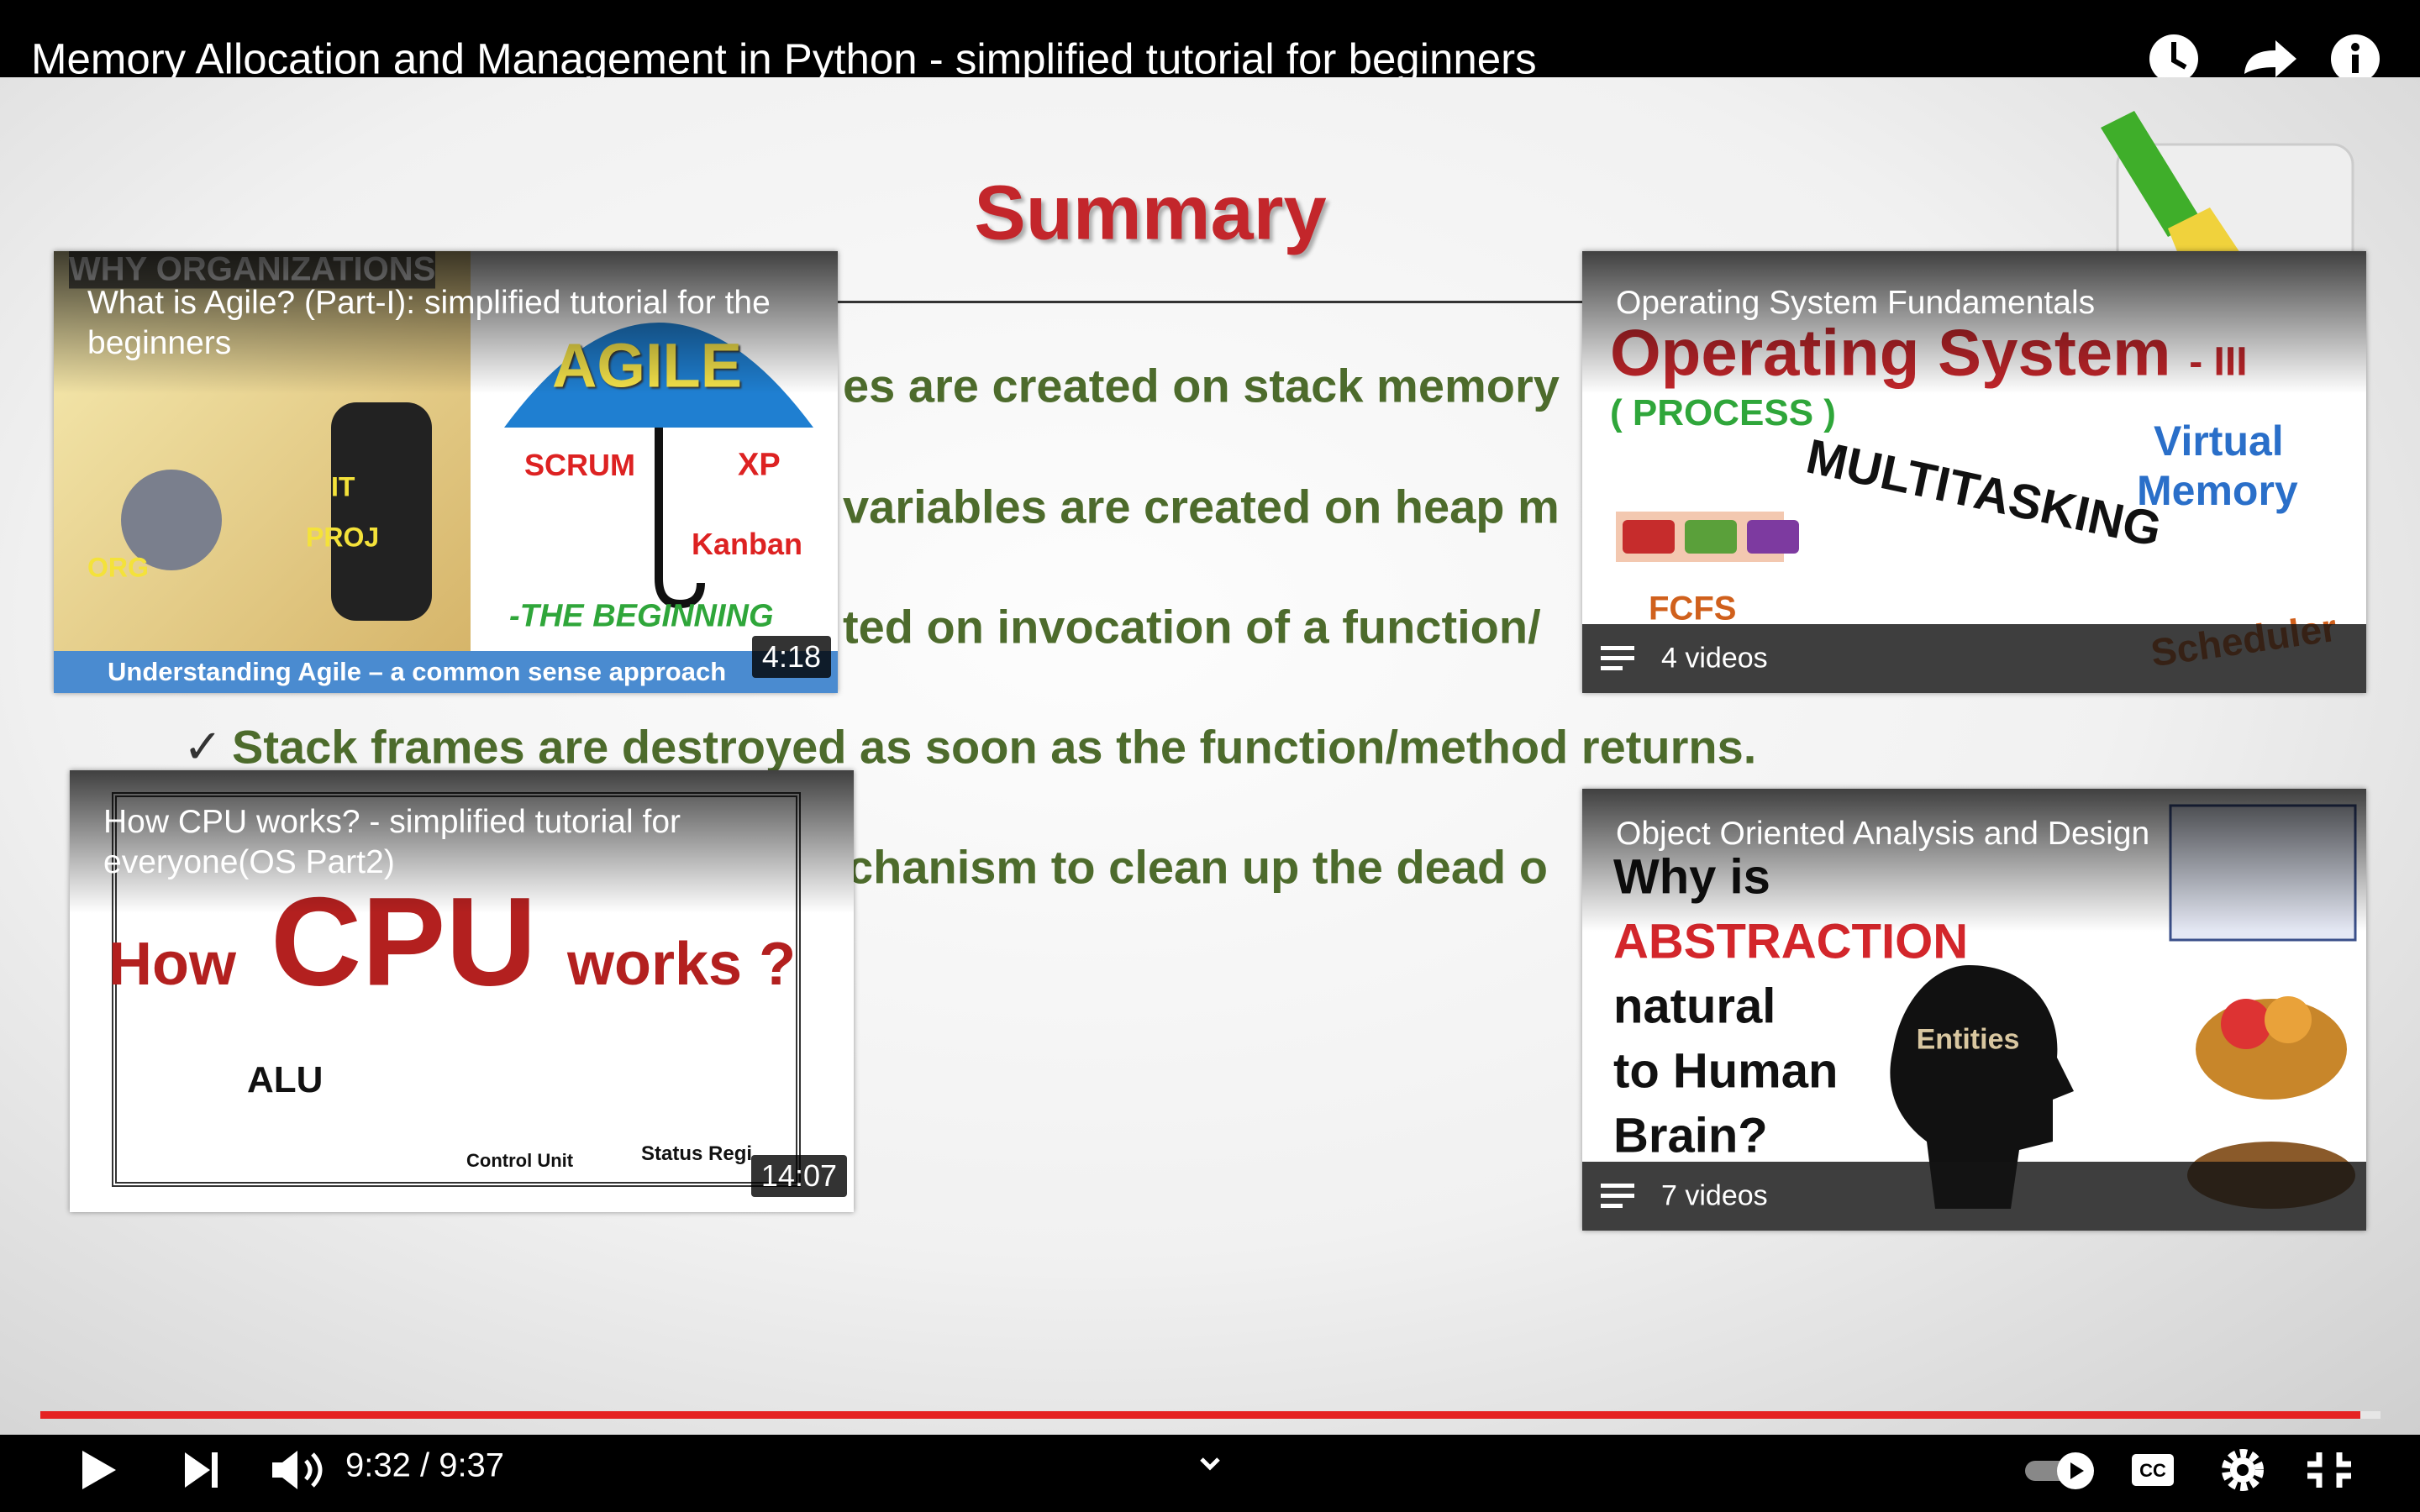 This screenshot has height=1512, width=2420. Describe the element at coordinates (99, 1470) in the screenshot. I see `play-button` at that location.